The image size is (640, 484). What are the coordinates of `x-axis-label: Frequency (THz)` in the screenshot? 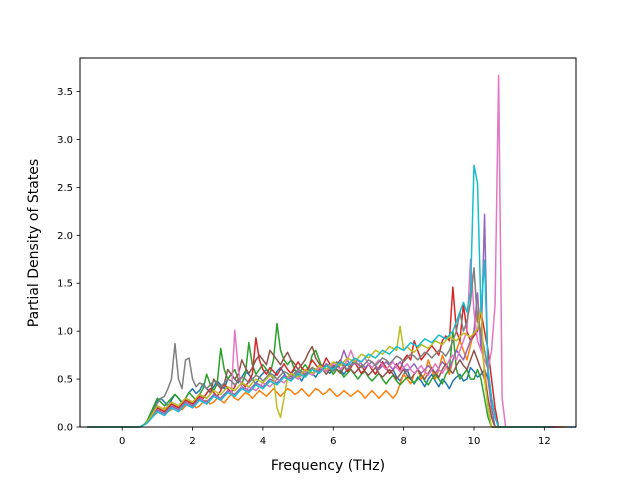 It's located at (328, 466).